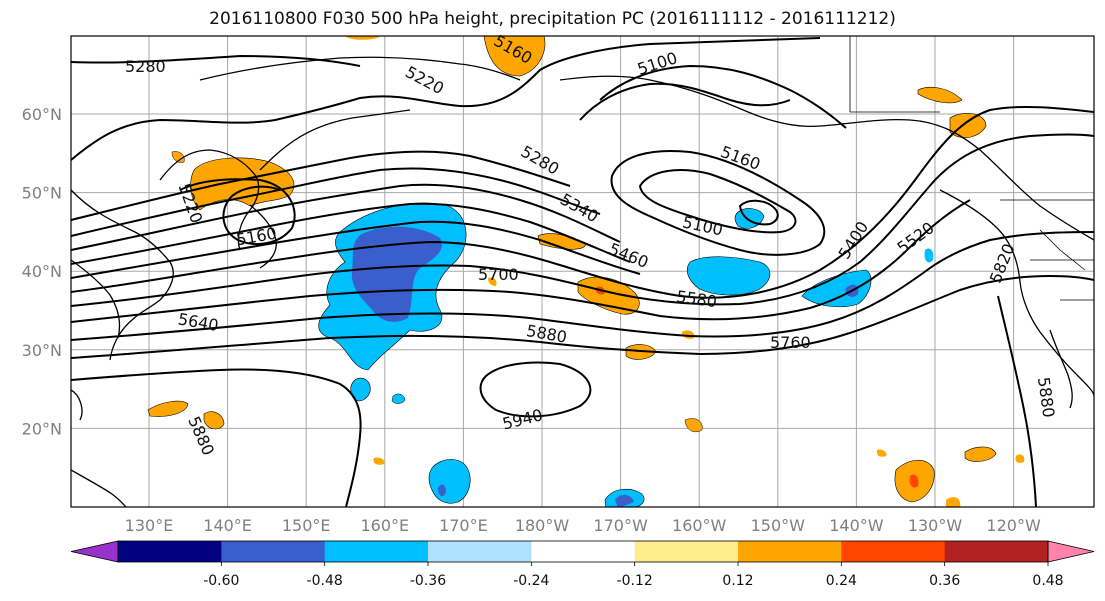 This screenshot has width=1105, height=601. Describe the element at coordinates (1013, 525) in the screenshot. I see `longitude-label: 120°W` at that location.